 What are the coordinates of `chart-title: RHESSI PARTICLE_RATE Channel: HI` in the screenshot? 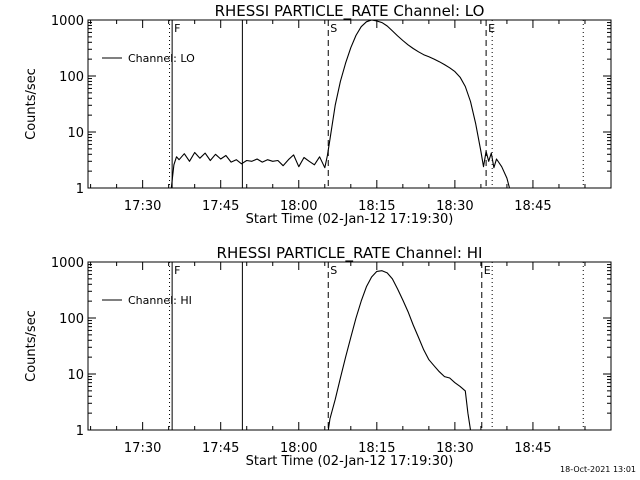 It's located at (350, 253).